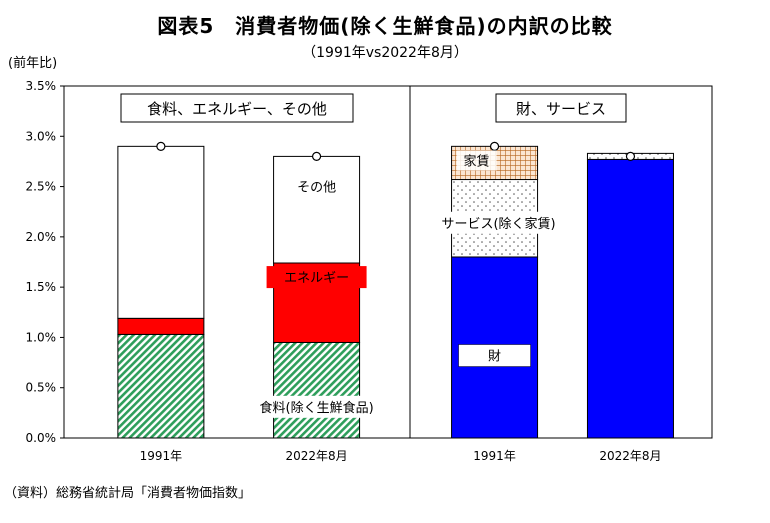 The image size is (770, 523). What do you see at coordinates (385, 26) in the screenshot?
I see `chart-title: 図表5 消費者物価(除く生鮮食品)の内訳の比較` at bounding box center [385, 26].